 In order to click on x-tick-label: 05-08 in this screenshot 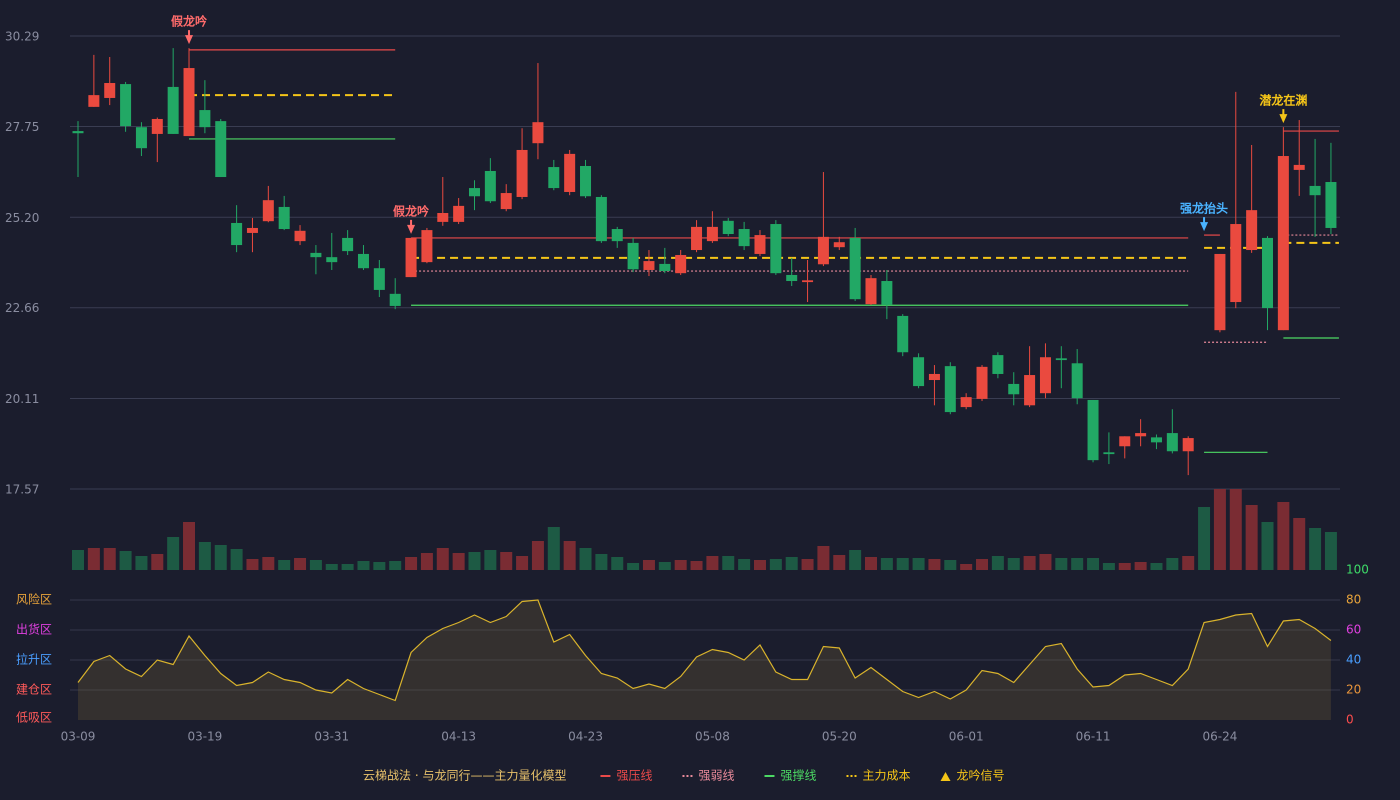, I will do `click(712, 737)`.